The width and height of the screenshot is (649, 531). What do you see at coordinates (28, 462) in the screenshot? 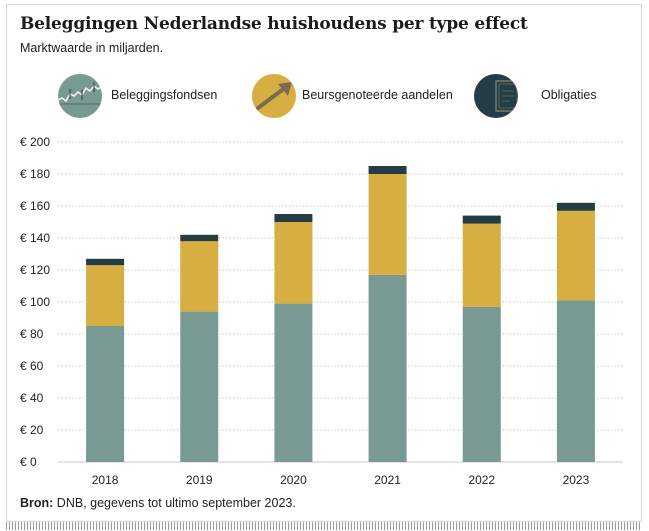
I see `y-tick-label: € 0` at bounding box center [28, 462].